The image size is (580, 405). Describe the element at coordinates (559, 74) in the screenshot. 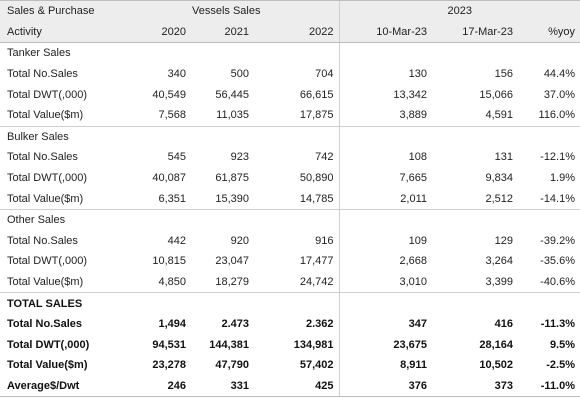

I see `cell-yoy: 44.4%` at that location.